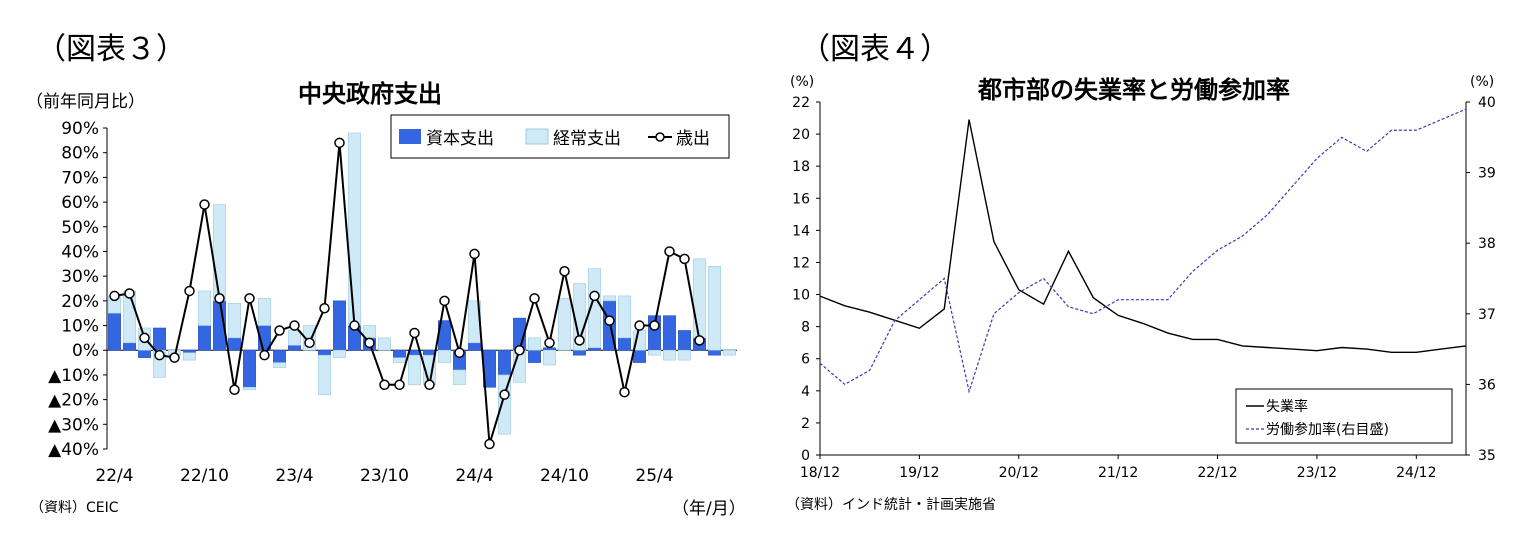  I want to click on left-y-tick-label: ▲10%, so click(73, 376).